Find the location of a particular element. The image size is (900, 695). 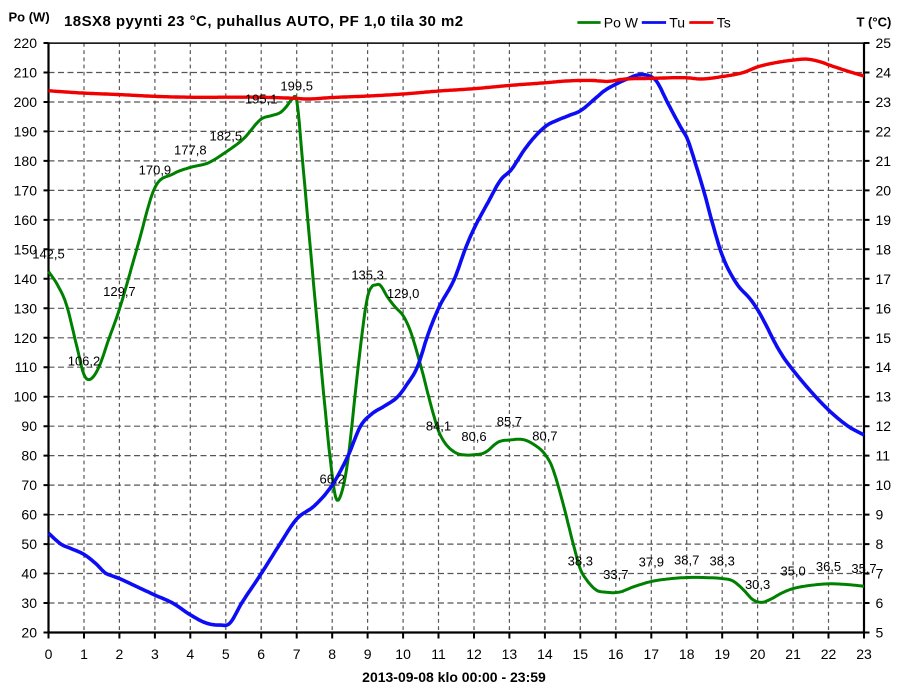

svg-text: 130 is located at coordinates (26, 308).